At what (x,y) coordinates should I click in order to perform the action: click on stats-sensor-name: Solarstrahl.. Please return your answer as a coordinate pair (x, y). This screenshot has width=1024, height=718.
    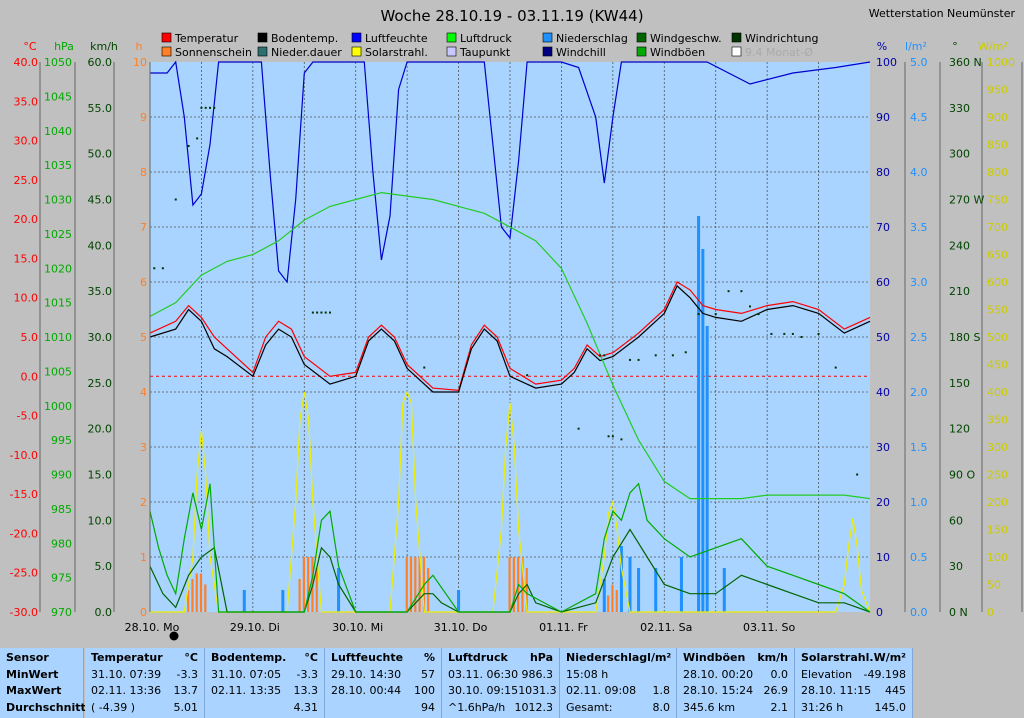
    Looking at the image, I should click on (837, 657).